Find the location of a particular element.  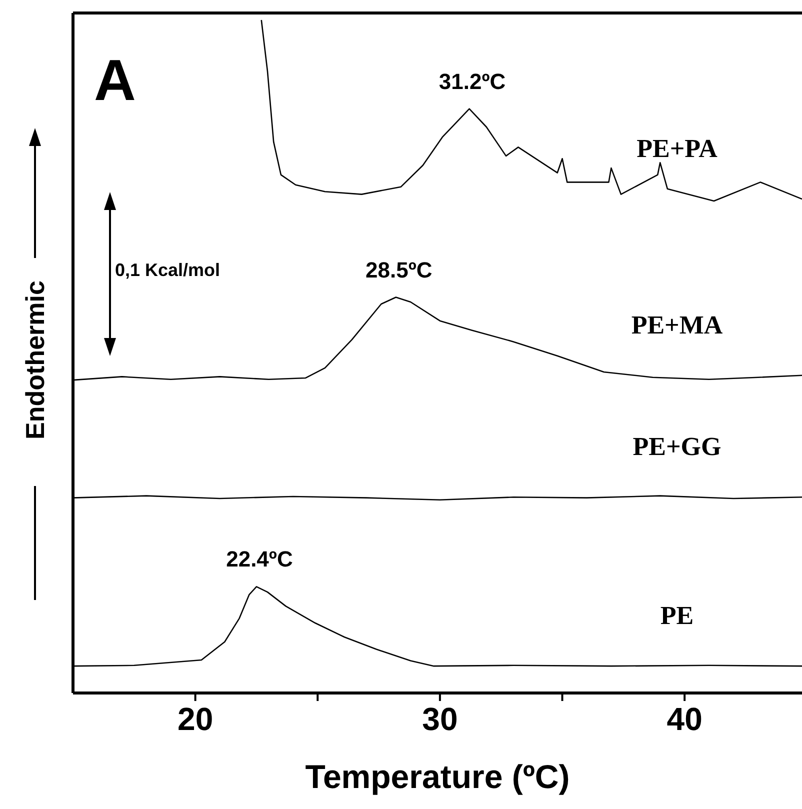

series-label: PE is located at coordinates (677, 615).